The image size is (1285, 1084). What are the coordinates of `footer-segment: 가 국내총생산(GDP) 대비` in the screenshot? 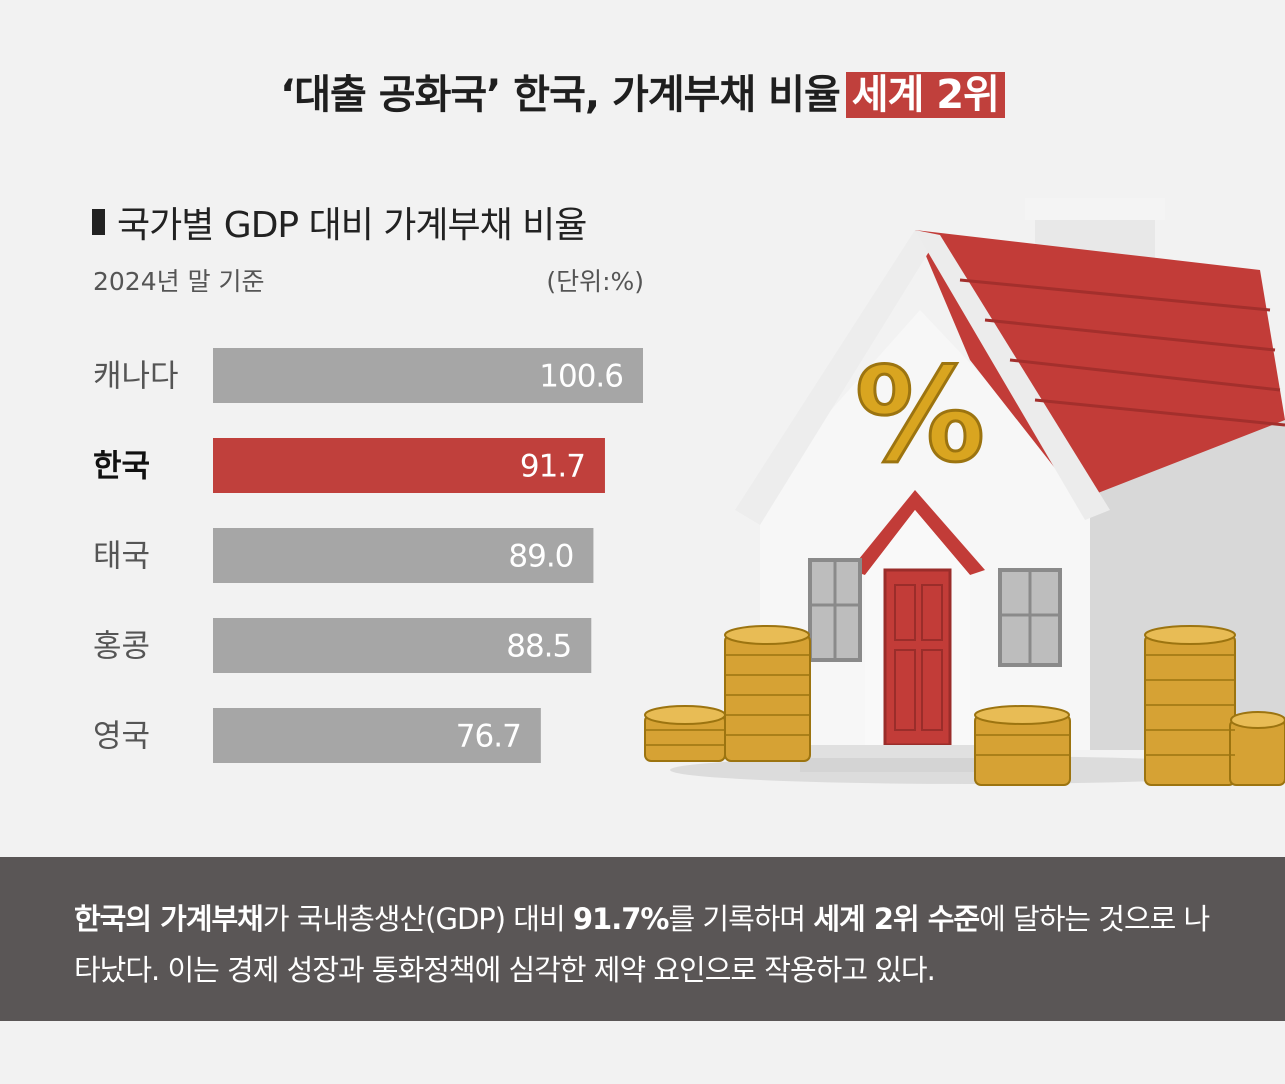 It's located at (417, 919).